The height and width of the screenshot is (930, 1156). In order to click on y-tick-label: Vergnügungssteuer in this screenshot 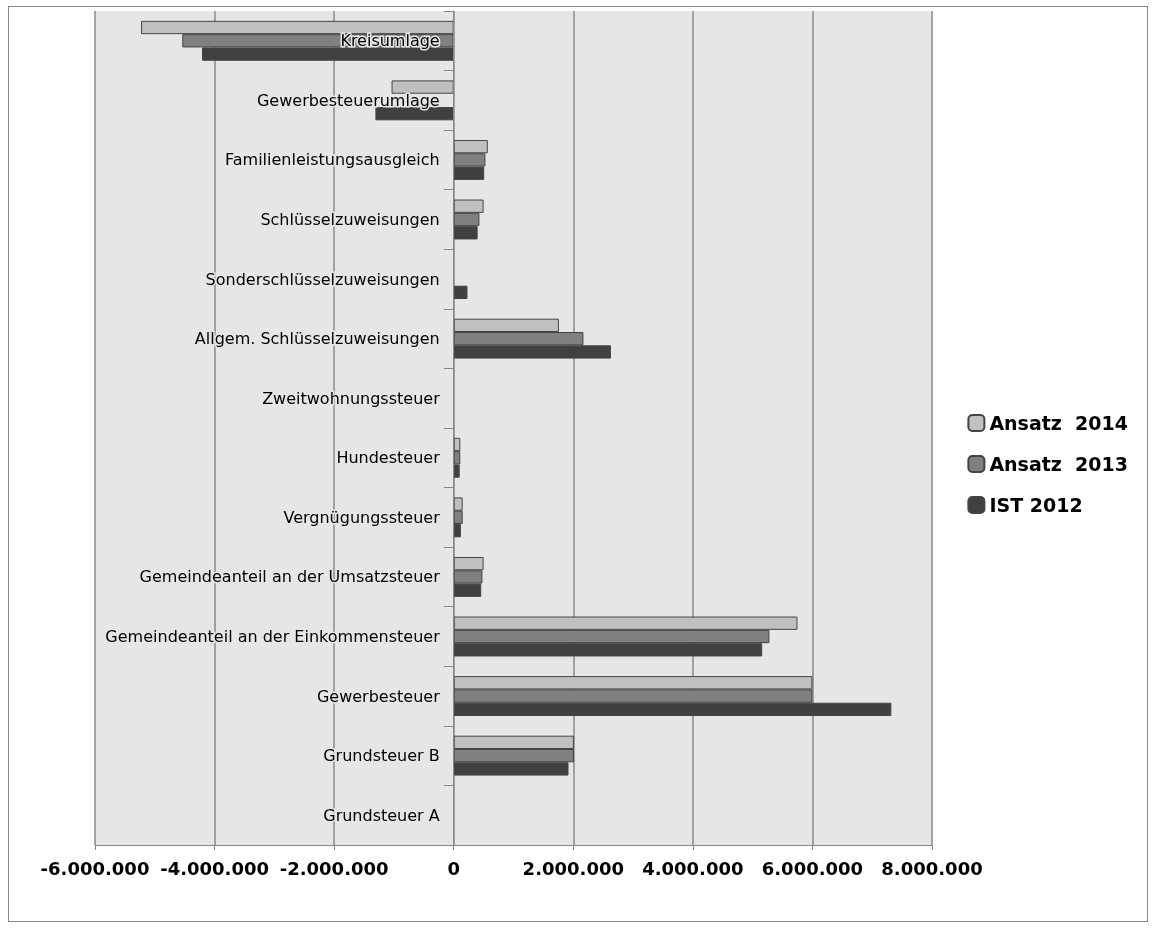, I will do `click(362, 517)`.